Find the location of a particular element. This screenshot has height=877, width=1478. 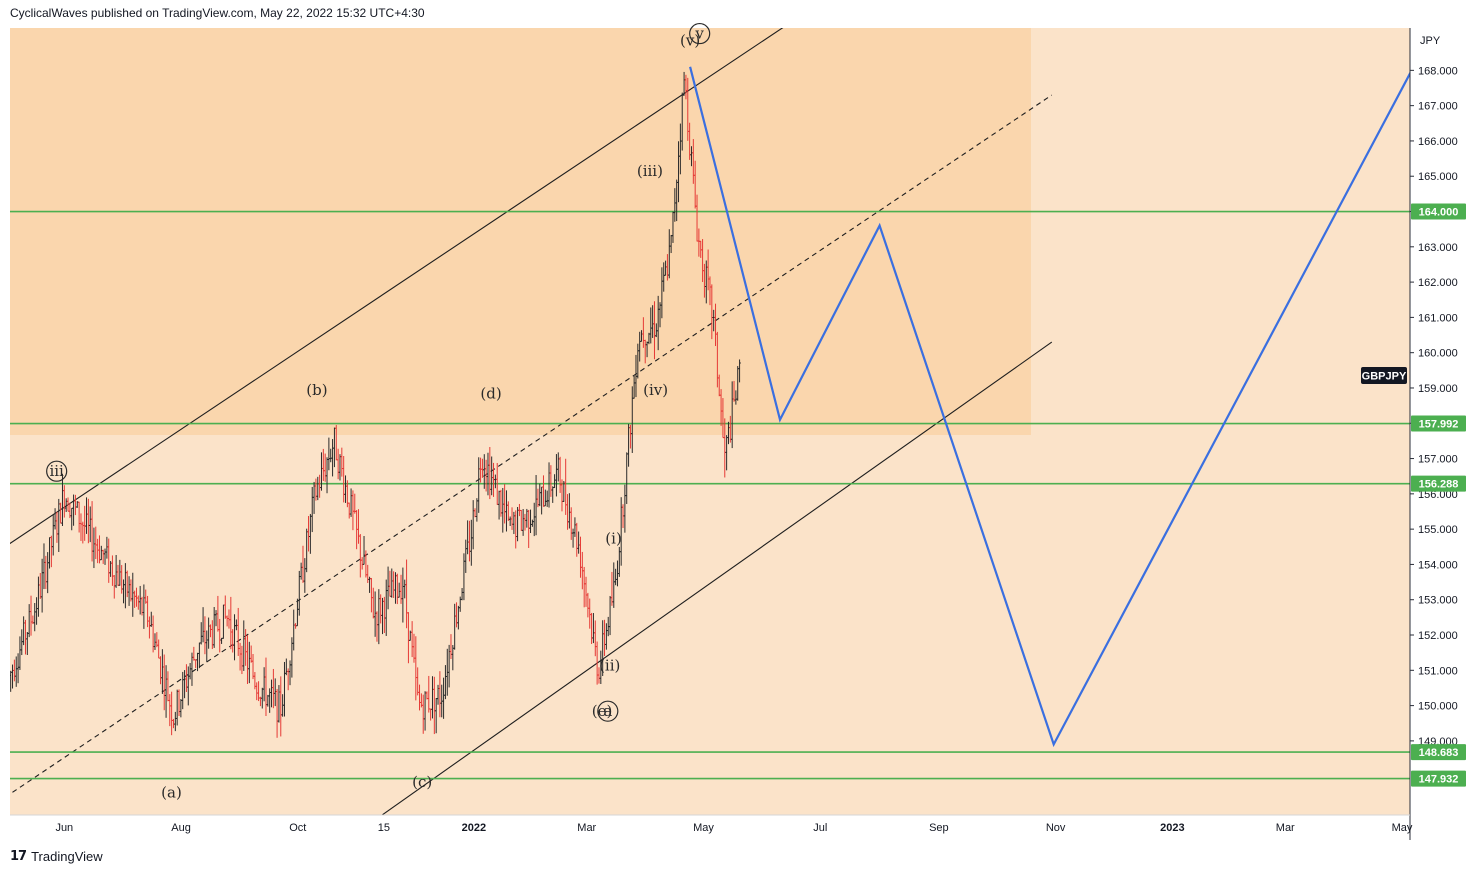

wave-label: (b) is located at coordinates (316, 390).